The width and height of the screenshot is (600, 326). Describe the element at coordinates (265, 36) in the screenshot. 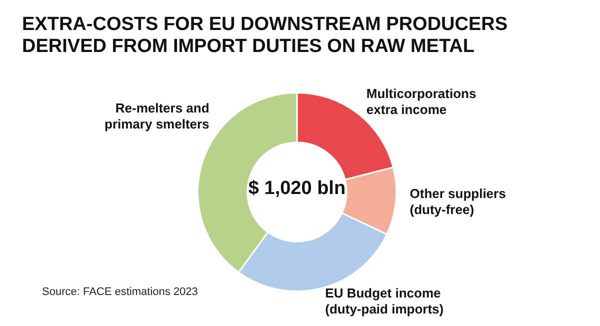

I see `chart-title: EXTRA-COSTS FOR EU DOWNSTREAM PRODUCERS DERIVED FROM IMPORT DUTIES ON RAW METAL` at that location.